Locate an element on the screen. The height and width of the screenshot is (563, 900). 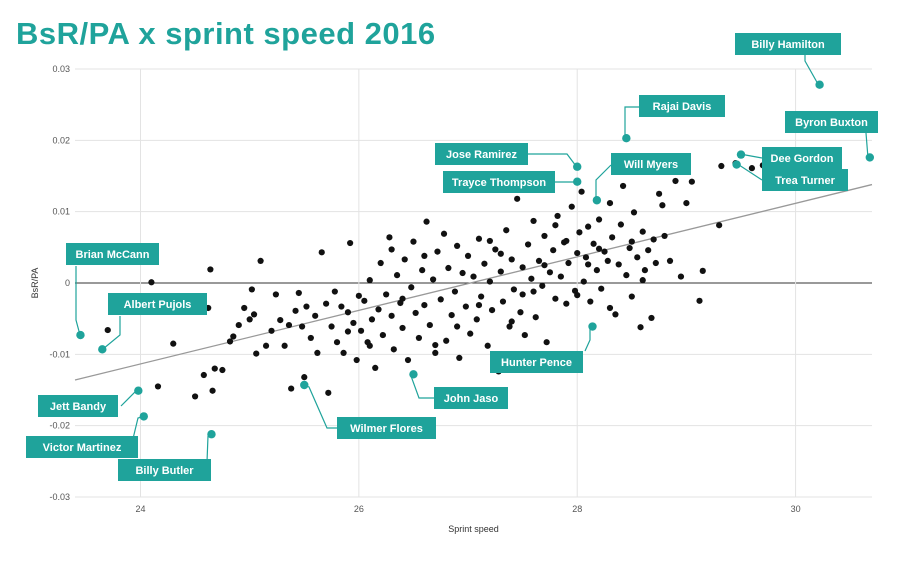
callout-john-jaso: John Jaso is located at coordinates (458, 389).